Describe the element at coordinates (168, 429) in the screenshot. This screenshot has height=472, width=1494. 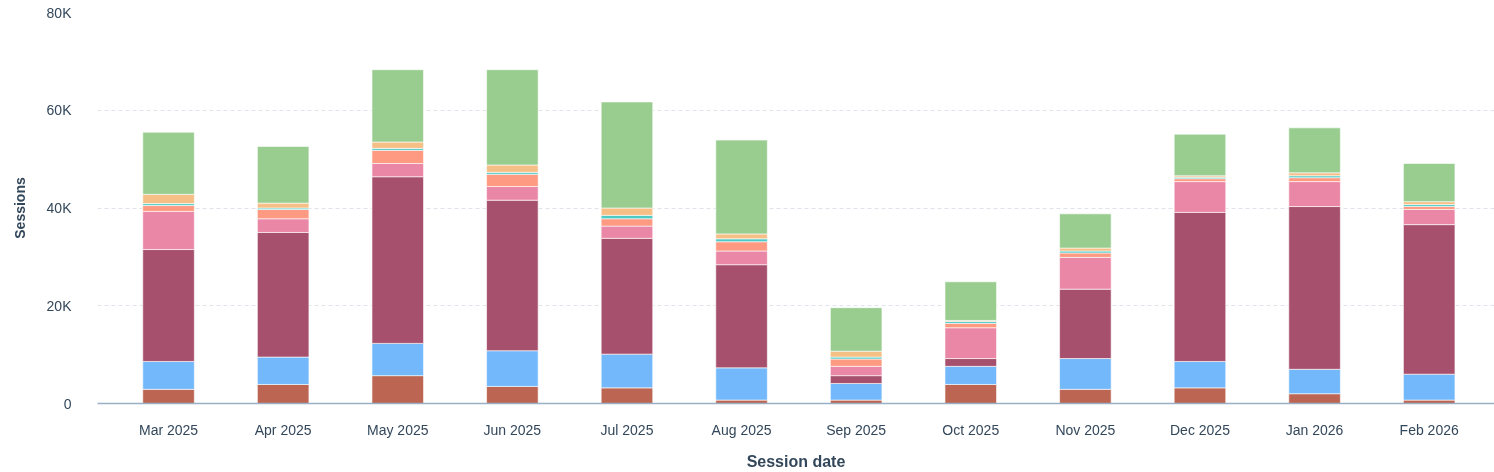
I see `x-tick-label: Mar 2025` at that location.